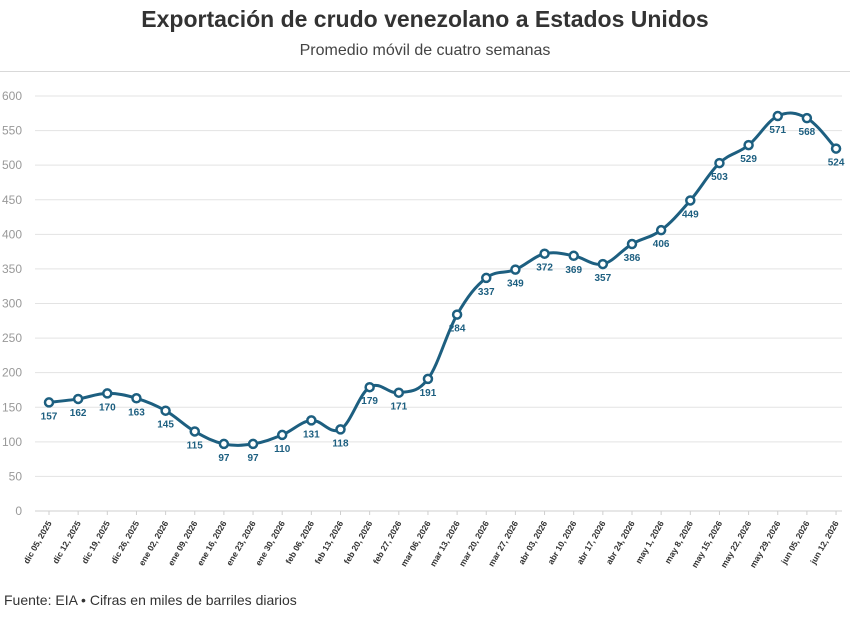  I want to click on x-tick-label: feb 06, 2026, so click(299, 542).